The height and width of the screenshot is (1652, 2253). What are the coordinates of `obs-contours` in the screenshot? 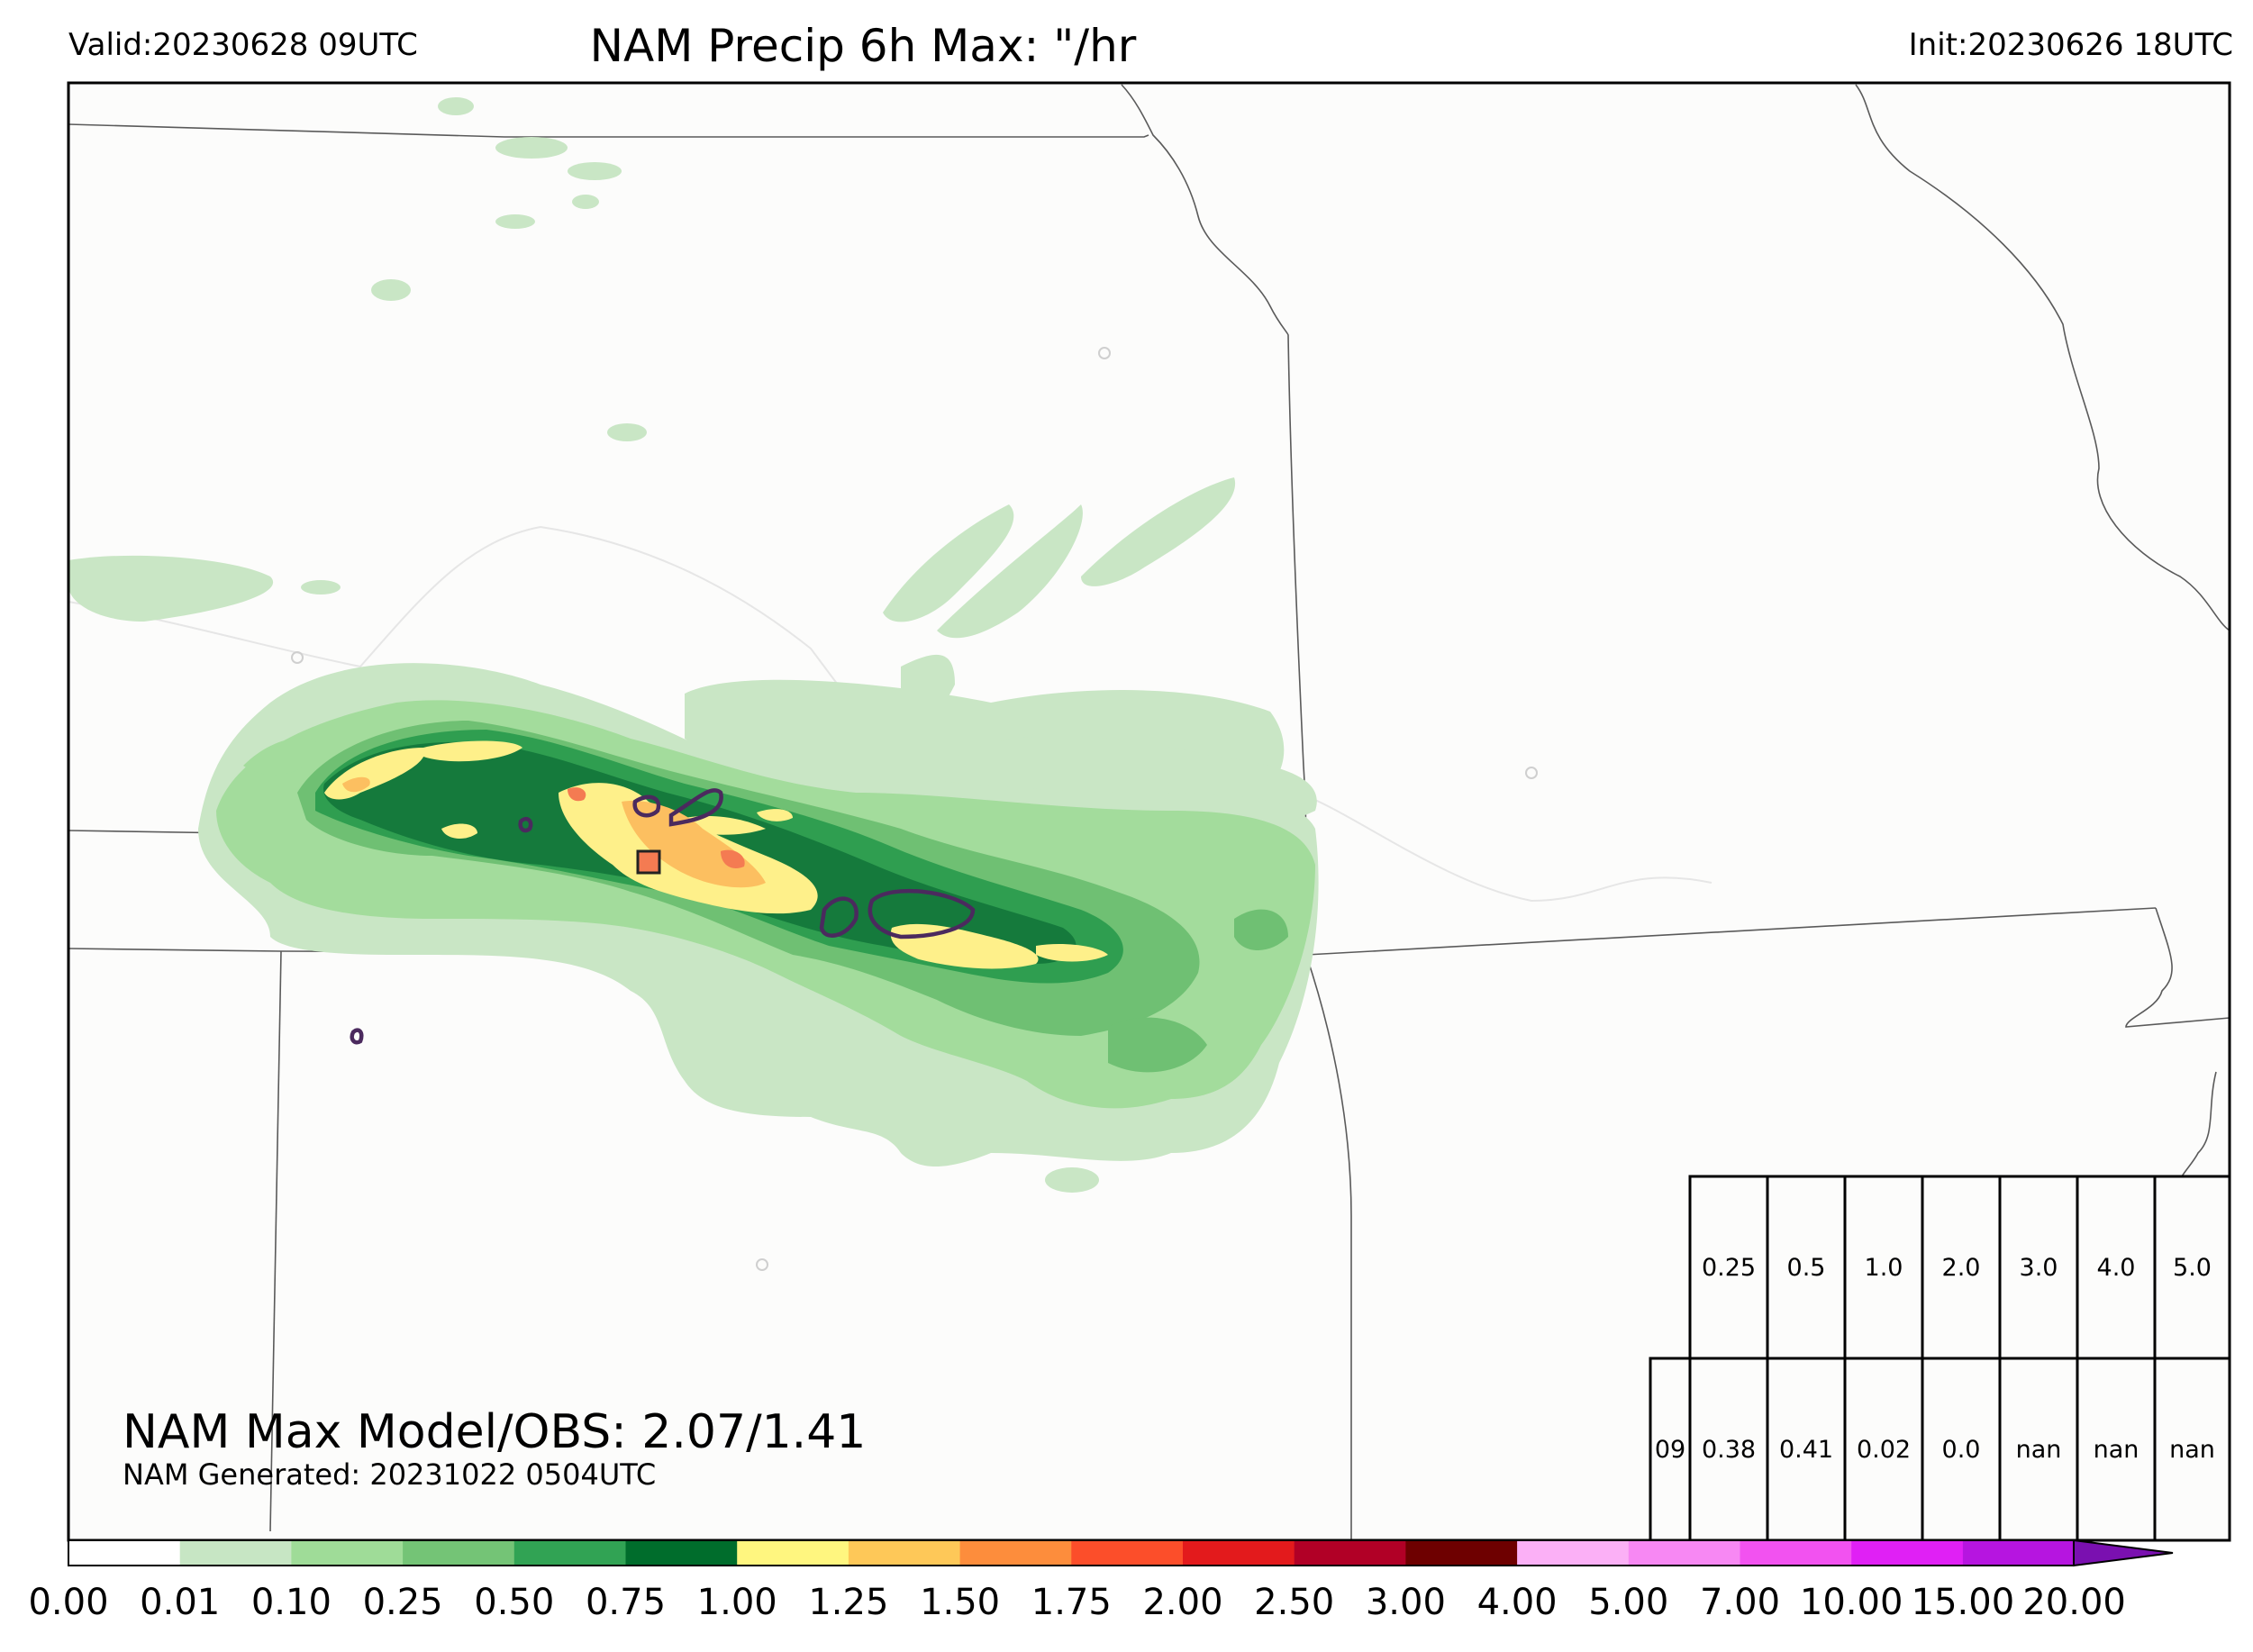 It's located at (663, 916).